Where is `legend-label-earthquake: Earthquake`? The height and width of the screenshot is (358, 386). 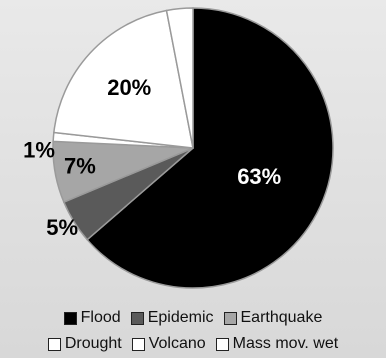 legend-label-earthquake: Earthquake is located at coordinates (281, 317).